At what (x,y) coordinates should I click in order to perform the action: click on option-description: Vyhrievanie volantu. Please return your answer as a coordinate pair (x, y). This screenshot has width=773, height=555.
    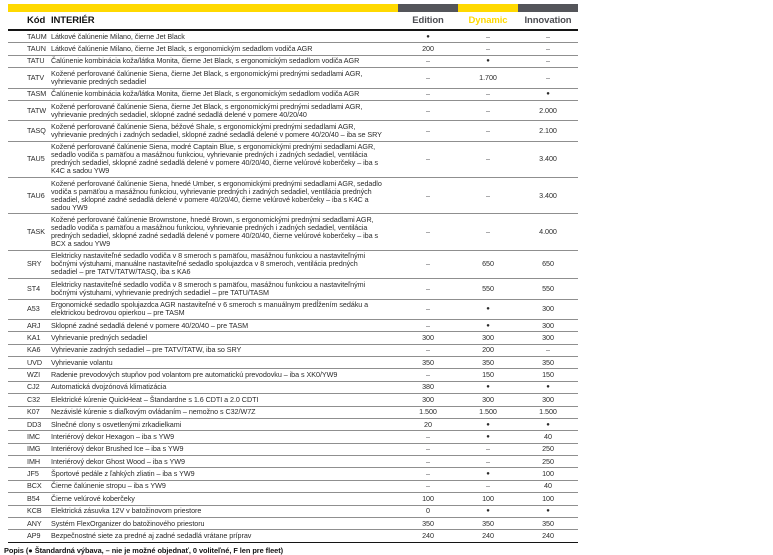
    Looking at the image, I should click on (82, 362).